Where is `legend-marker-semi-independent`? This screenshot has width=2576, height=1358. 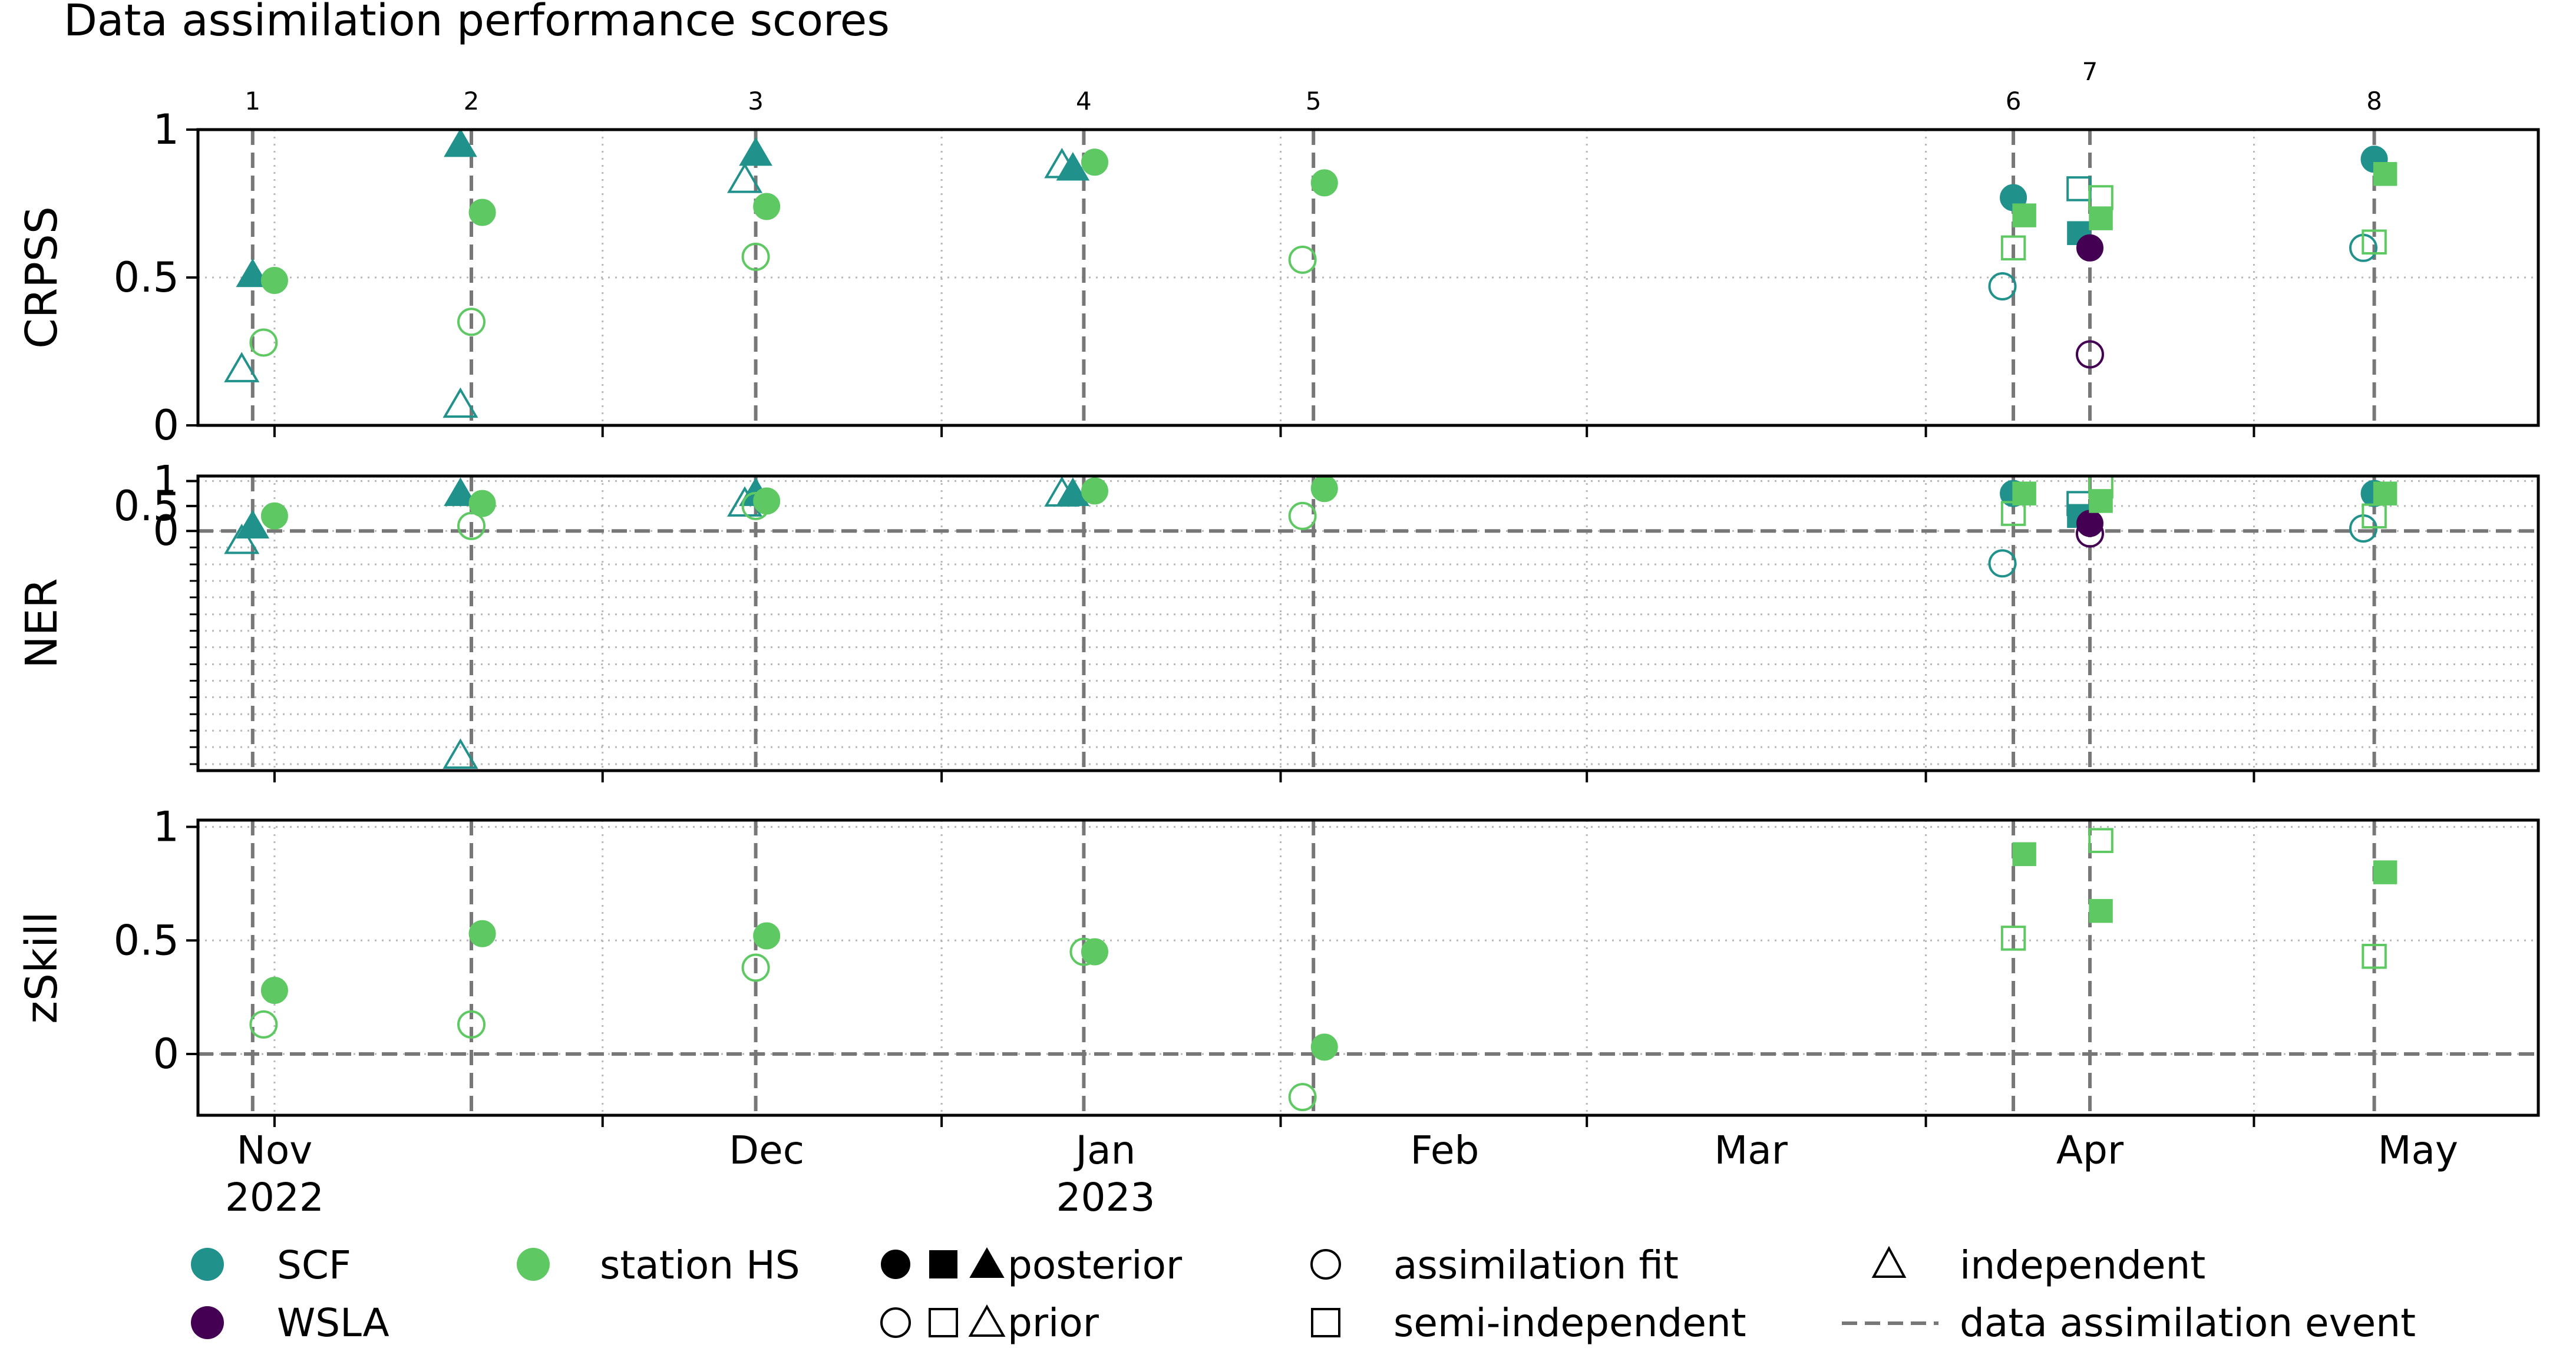 legend-marker-semi-independent is located at coordinates (1325, 1322).